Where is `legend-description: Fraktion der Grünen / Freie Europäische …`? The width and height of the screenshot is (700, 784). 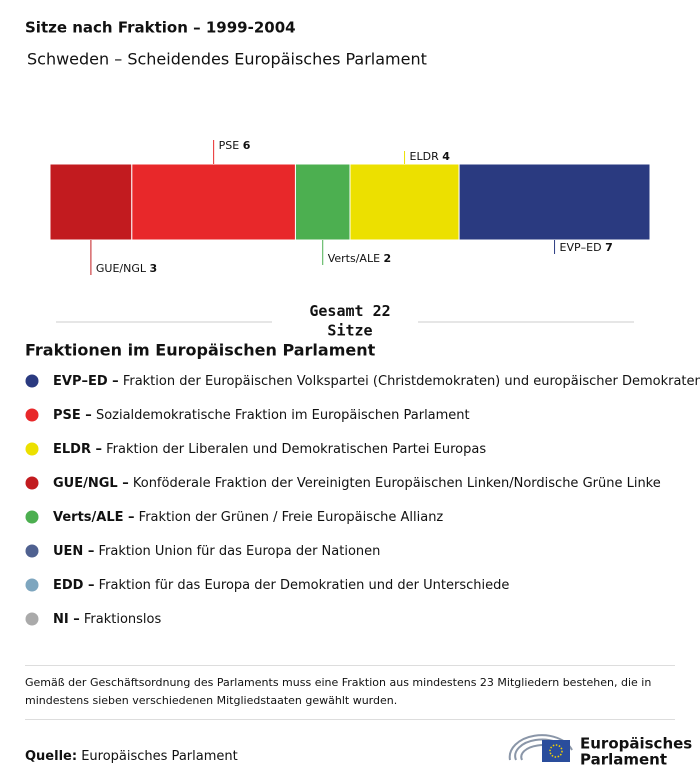 legend-description: Fraktion der Grünen / Freie Europäische … is located at coordinates (291, 517).